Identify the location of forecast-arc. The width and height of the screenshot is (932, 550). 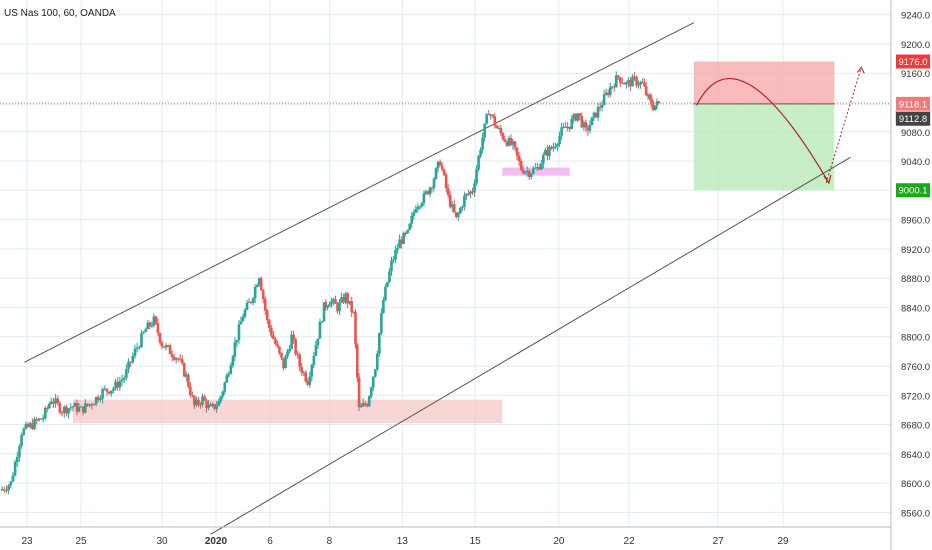
(763, 131).